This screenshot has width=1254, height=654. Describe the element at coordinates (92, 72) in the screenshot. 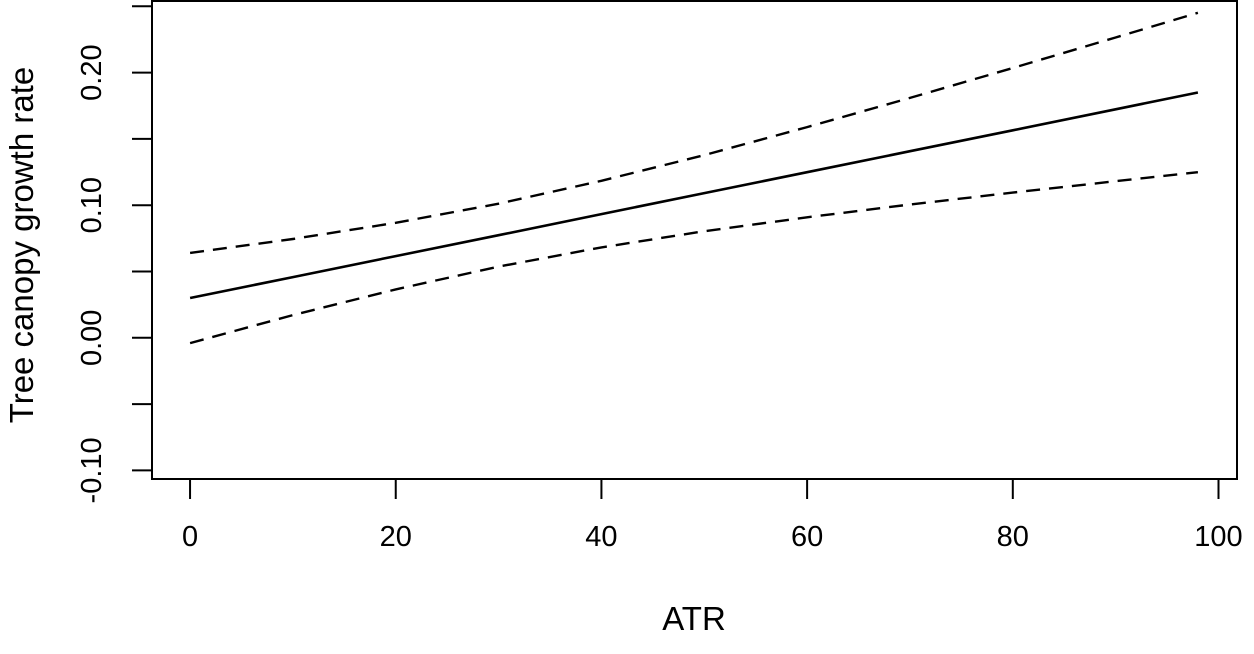

I see `y-tick-label: 0.20` at that location.